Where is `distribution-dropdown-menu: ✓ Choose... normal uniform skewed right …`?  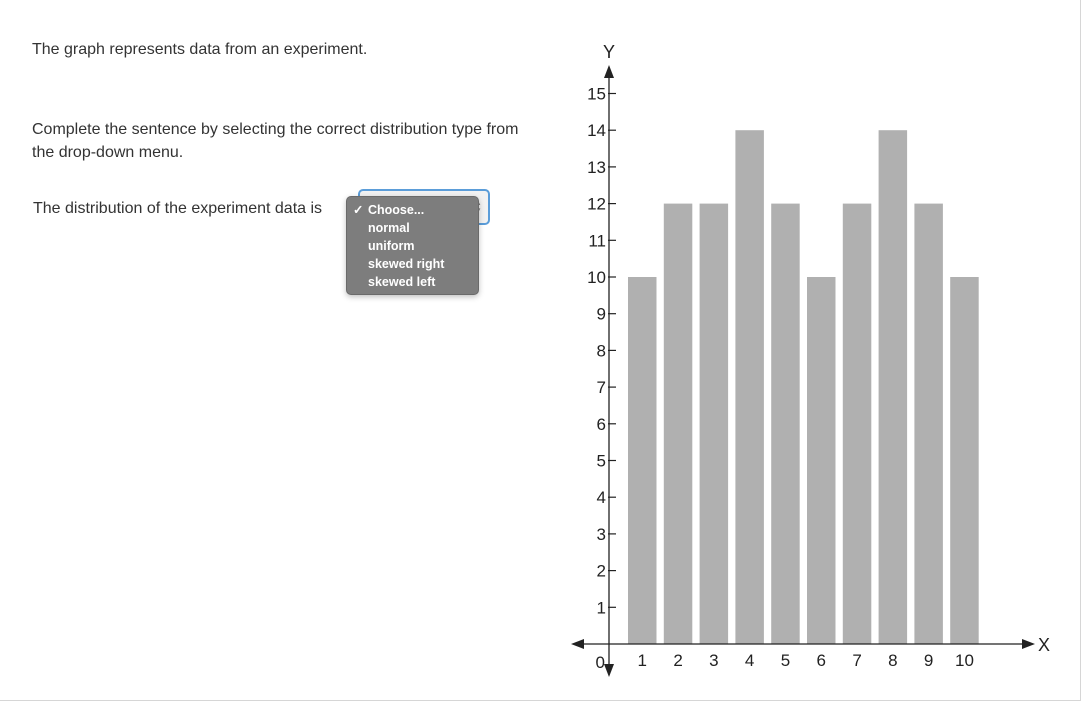 distribution-dropdown-menu: ✓ Choose... normal uniform skewed right … is located at coordinates (412, 245).